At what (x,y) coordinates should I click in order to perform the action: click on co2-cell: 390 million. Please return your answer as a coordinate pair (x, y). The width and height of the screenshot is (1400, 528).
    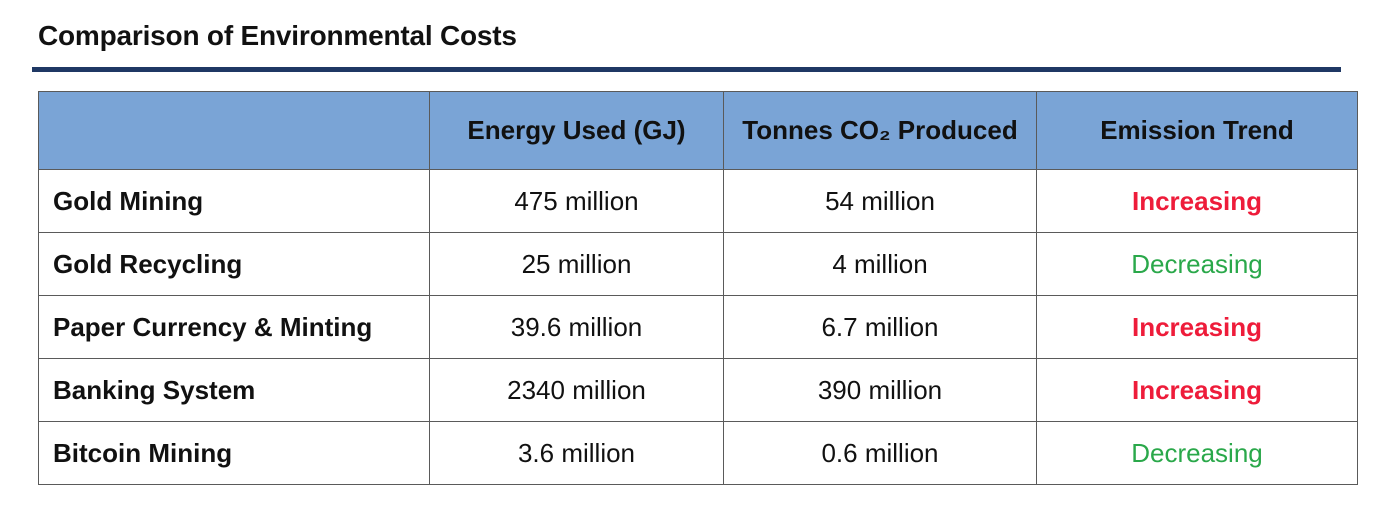
    Looking at the image, I should click on (880, 390).